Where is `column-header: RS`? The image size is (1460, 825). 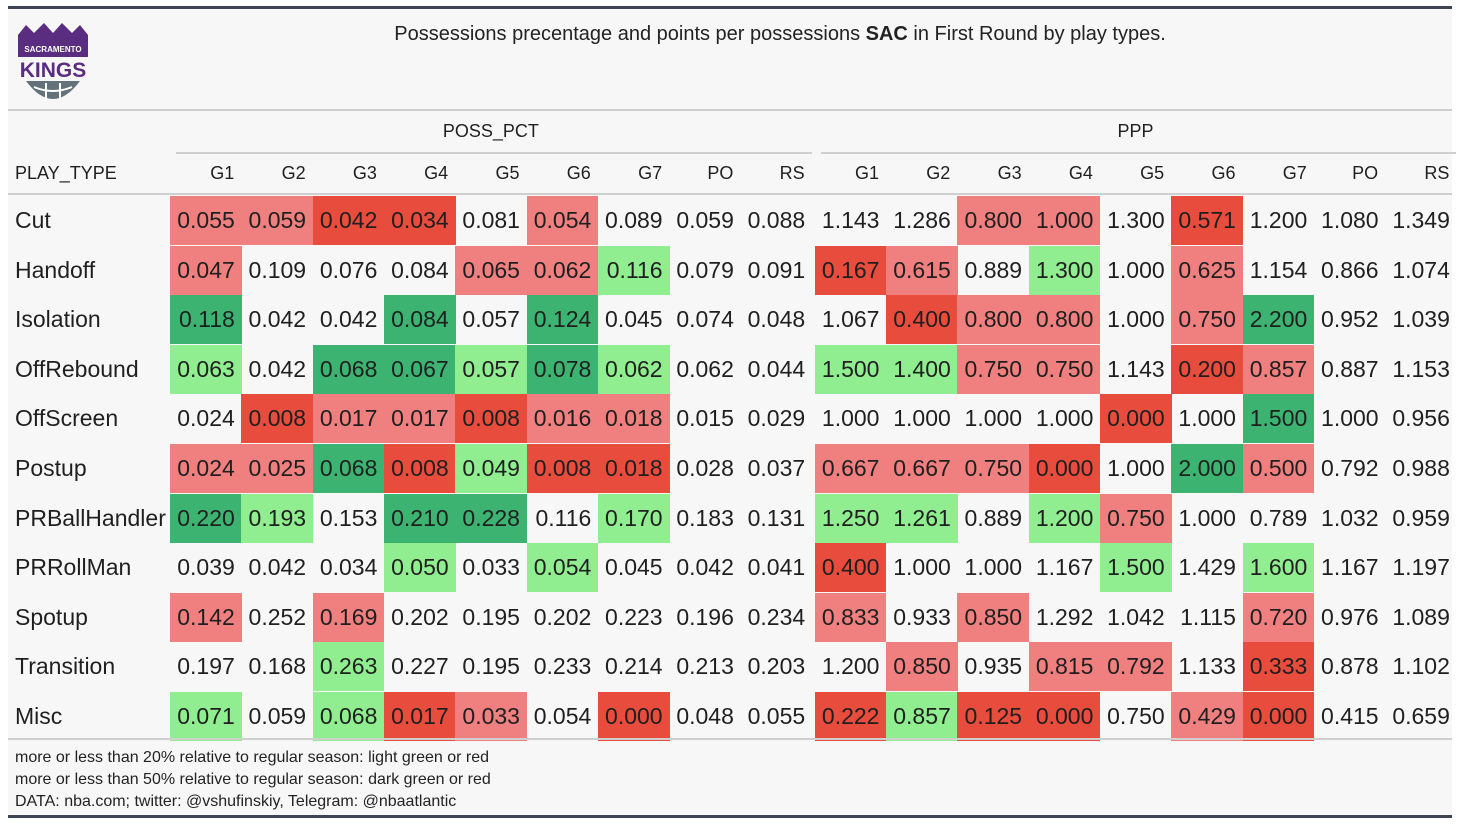 column-header: RS is located at coordinates (1437, 173).